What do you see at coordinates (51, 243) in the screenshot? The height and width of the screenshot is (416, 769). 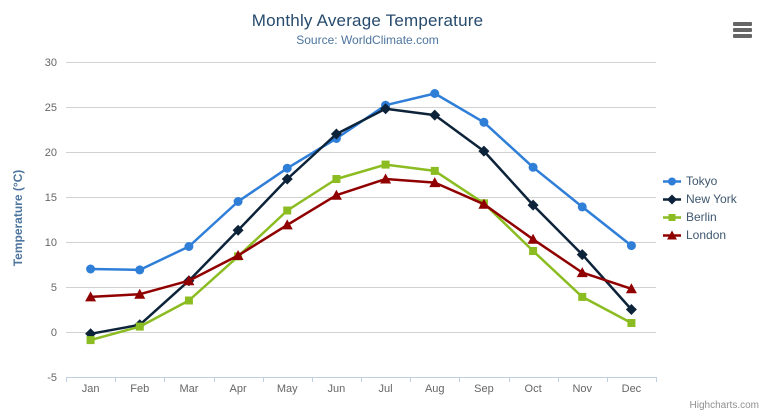 I see `y-axis-label: 10` at bounding box center [51, 243].